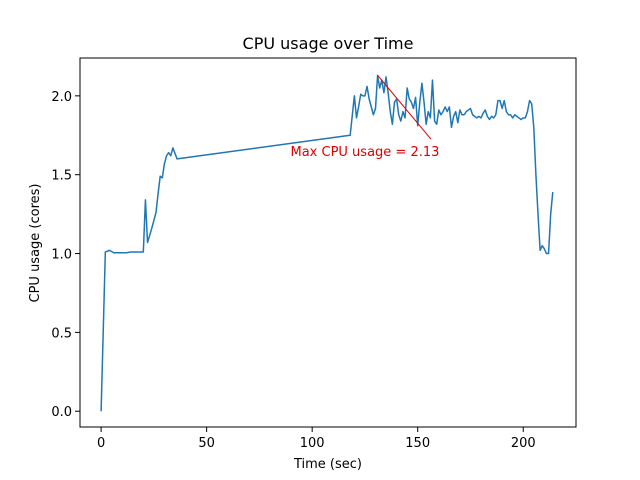 This screenshot has width=640, height=480. Describe the element at coordinates (328, 43) in the screenshot. I see `chart-title: CPU usage over Time` at that location.